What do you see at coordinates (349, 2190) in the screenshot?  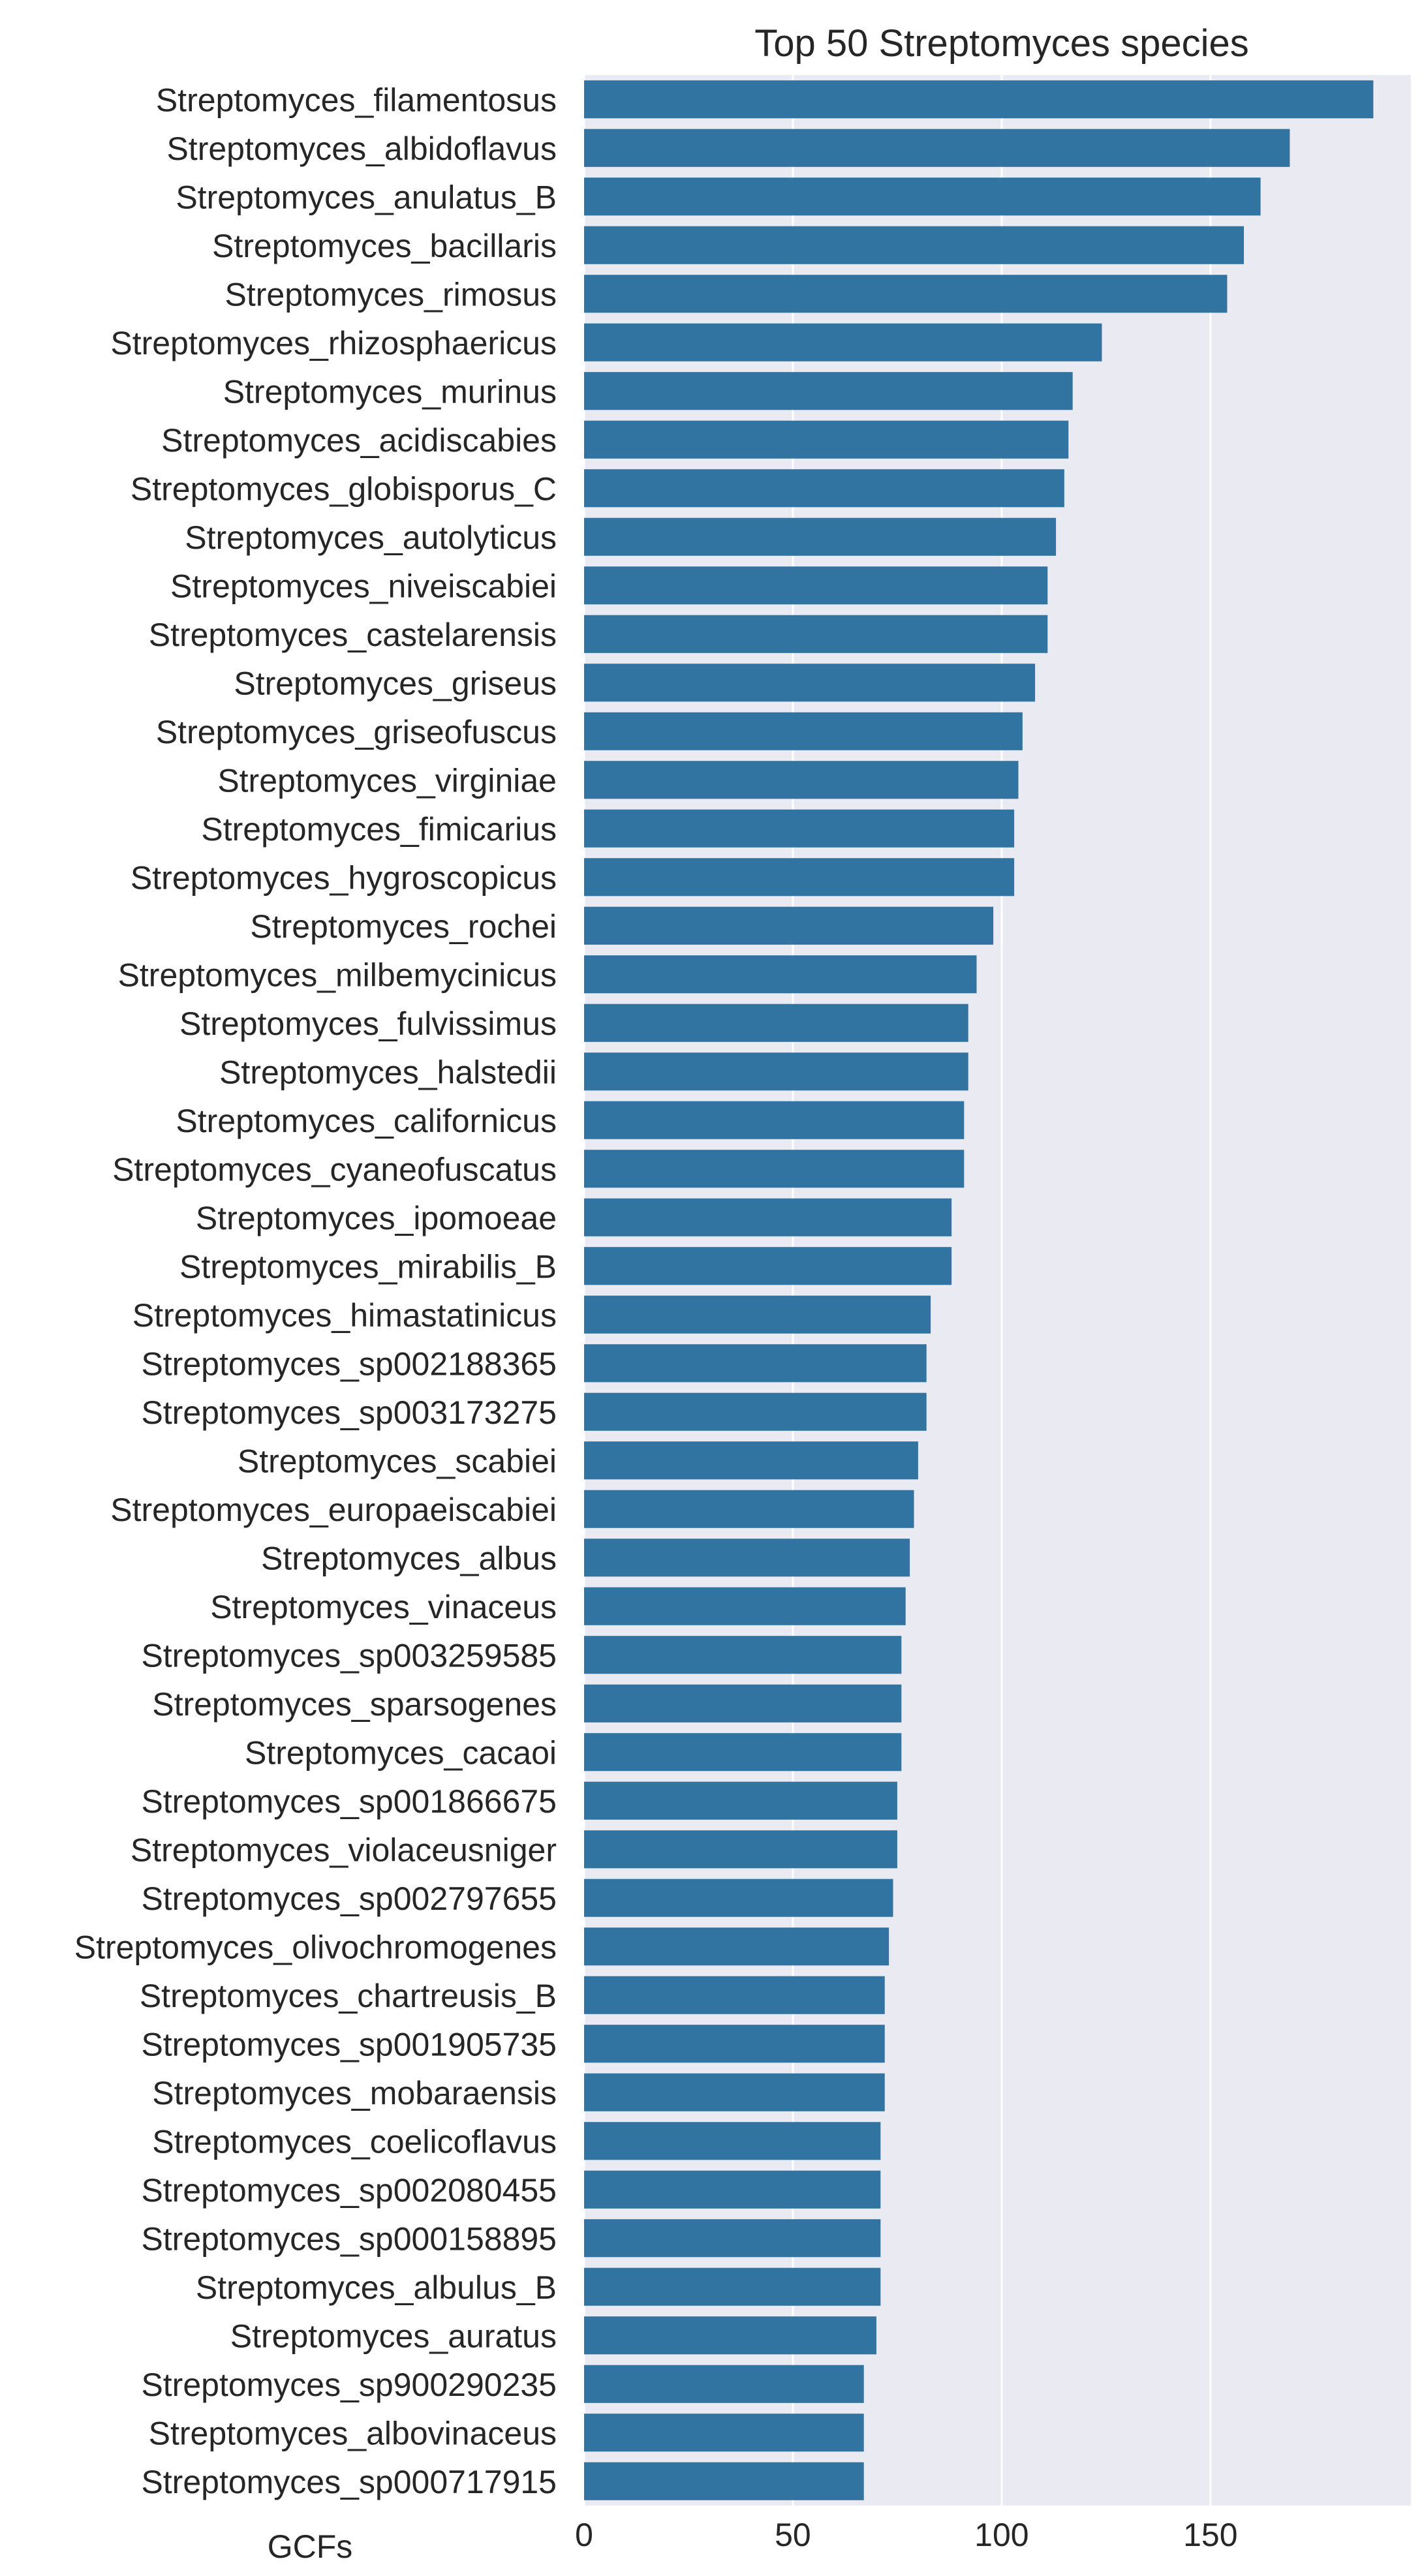 I see `category-label: Streptomyces_sp002080455` at bounding box center [349, 2190].